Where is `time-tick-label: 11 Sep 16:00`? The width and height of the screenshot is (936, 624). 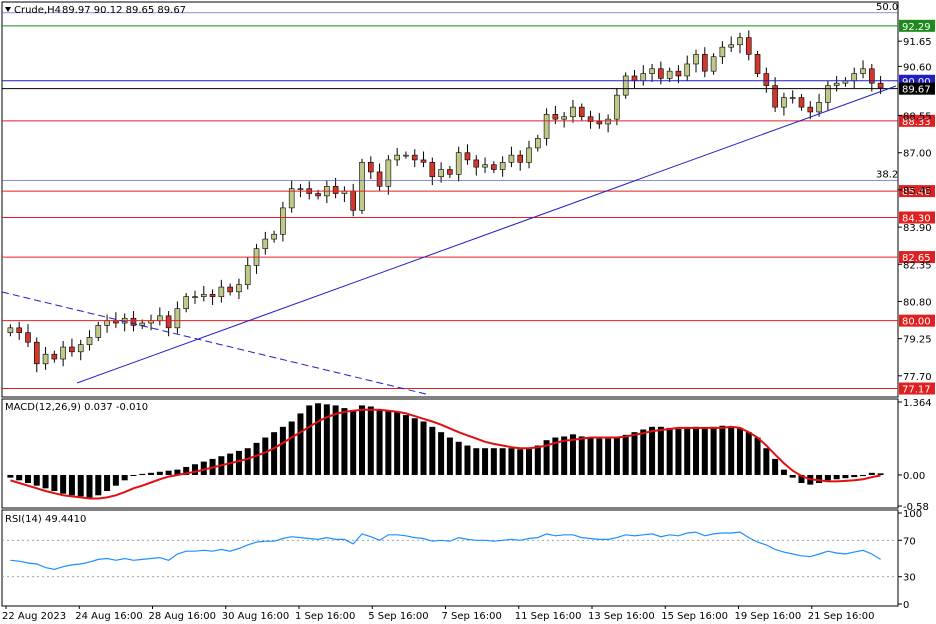
time-tick-label: 11 Sep 16:00 is located at coordinates (548, 616).